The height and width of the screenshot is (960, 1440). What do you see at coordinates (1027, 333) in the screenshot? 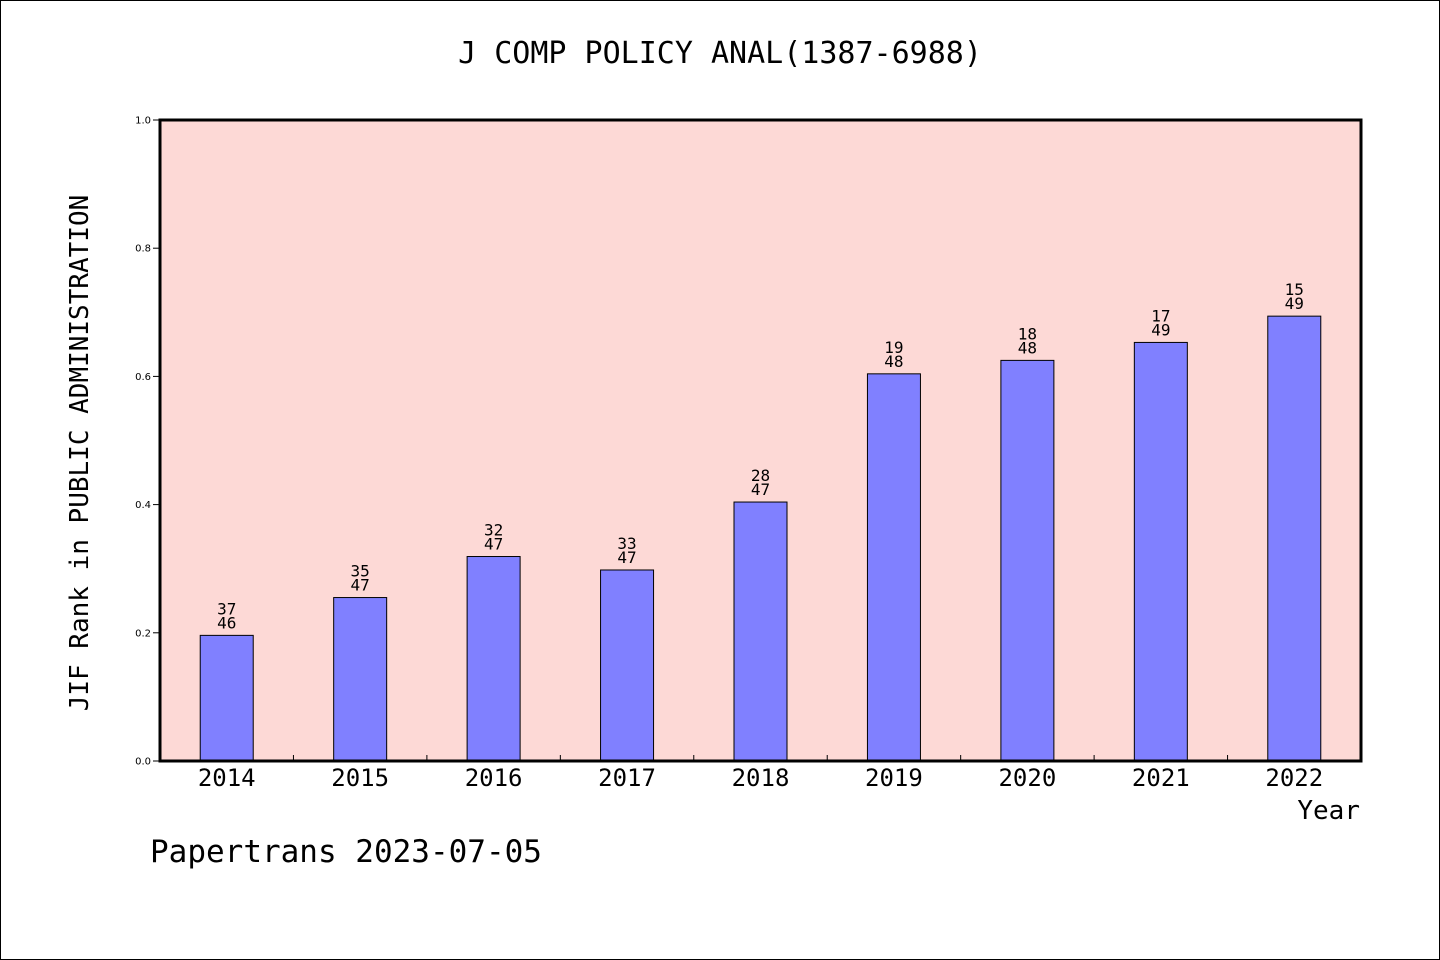
I see `bar-rank-label: 18` at bounding box center [1027, 333].